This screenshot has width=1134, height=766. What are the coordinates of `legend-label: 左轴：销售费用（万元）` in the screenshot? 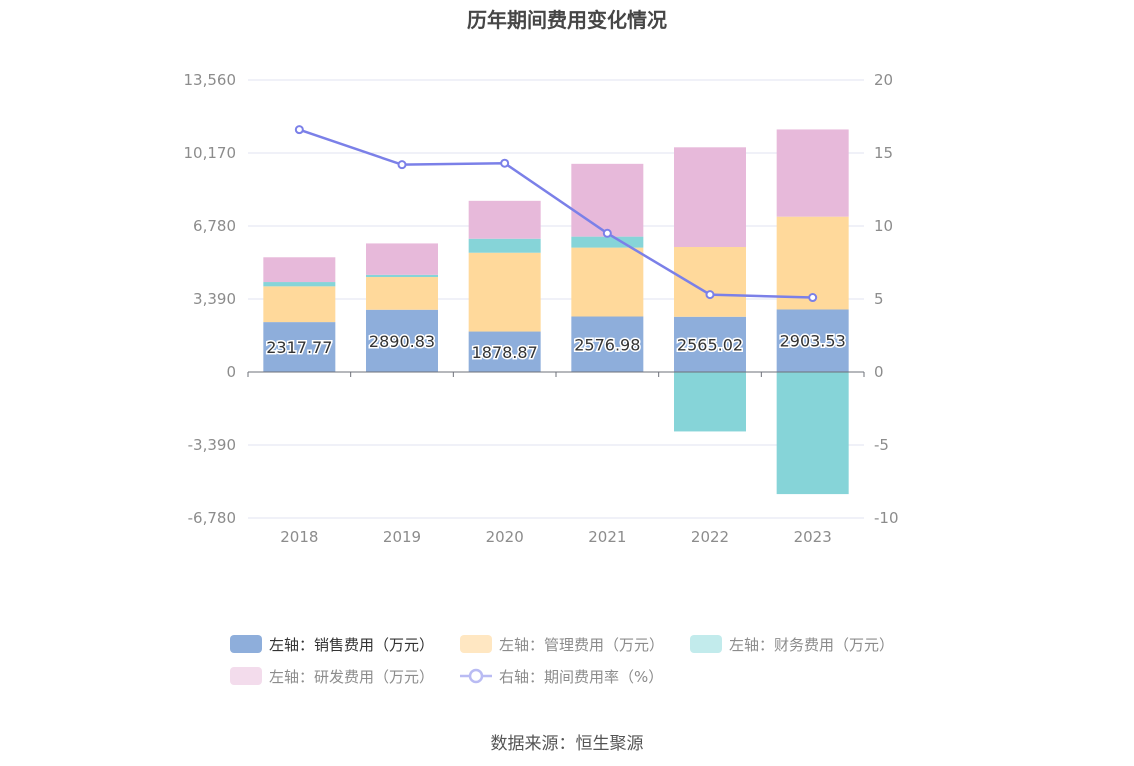 It's located at (351, 645).